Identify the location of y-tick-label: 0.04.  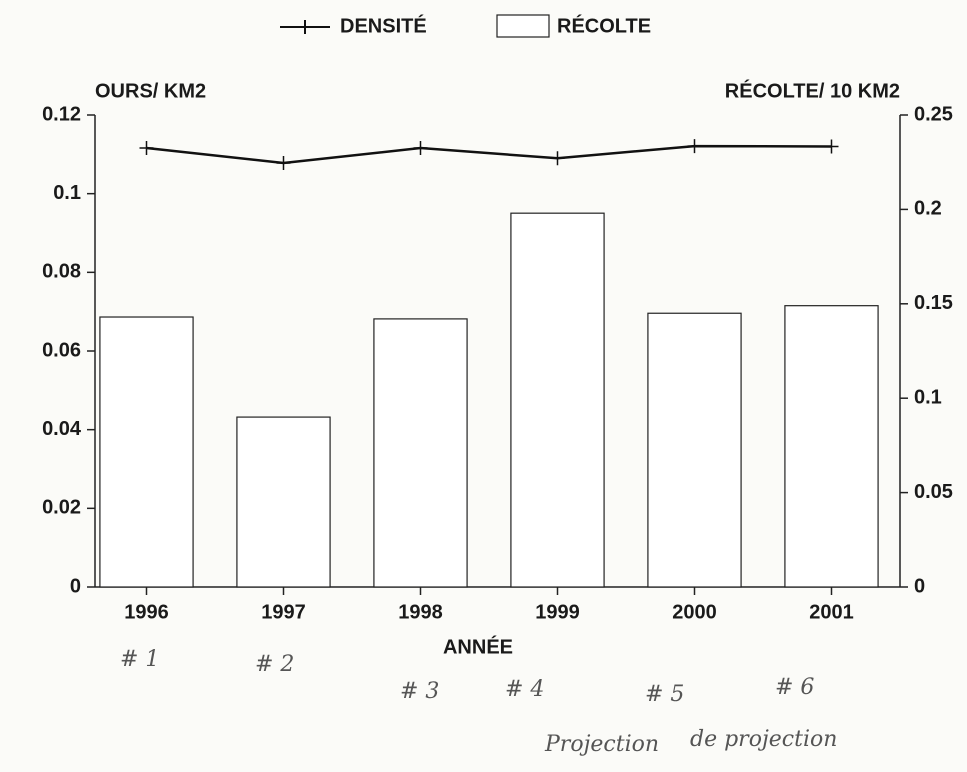
(62, 429).